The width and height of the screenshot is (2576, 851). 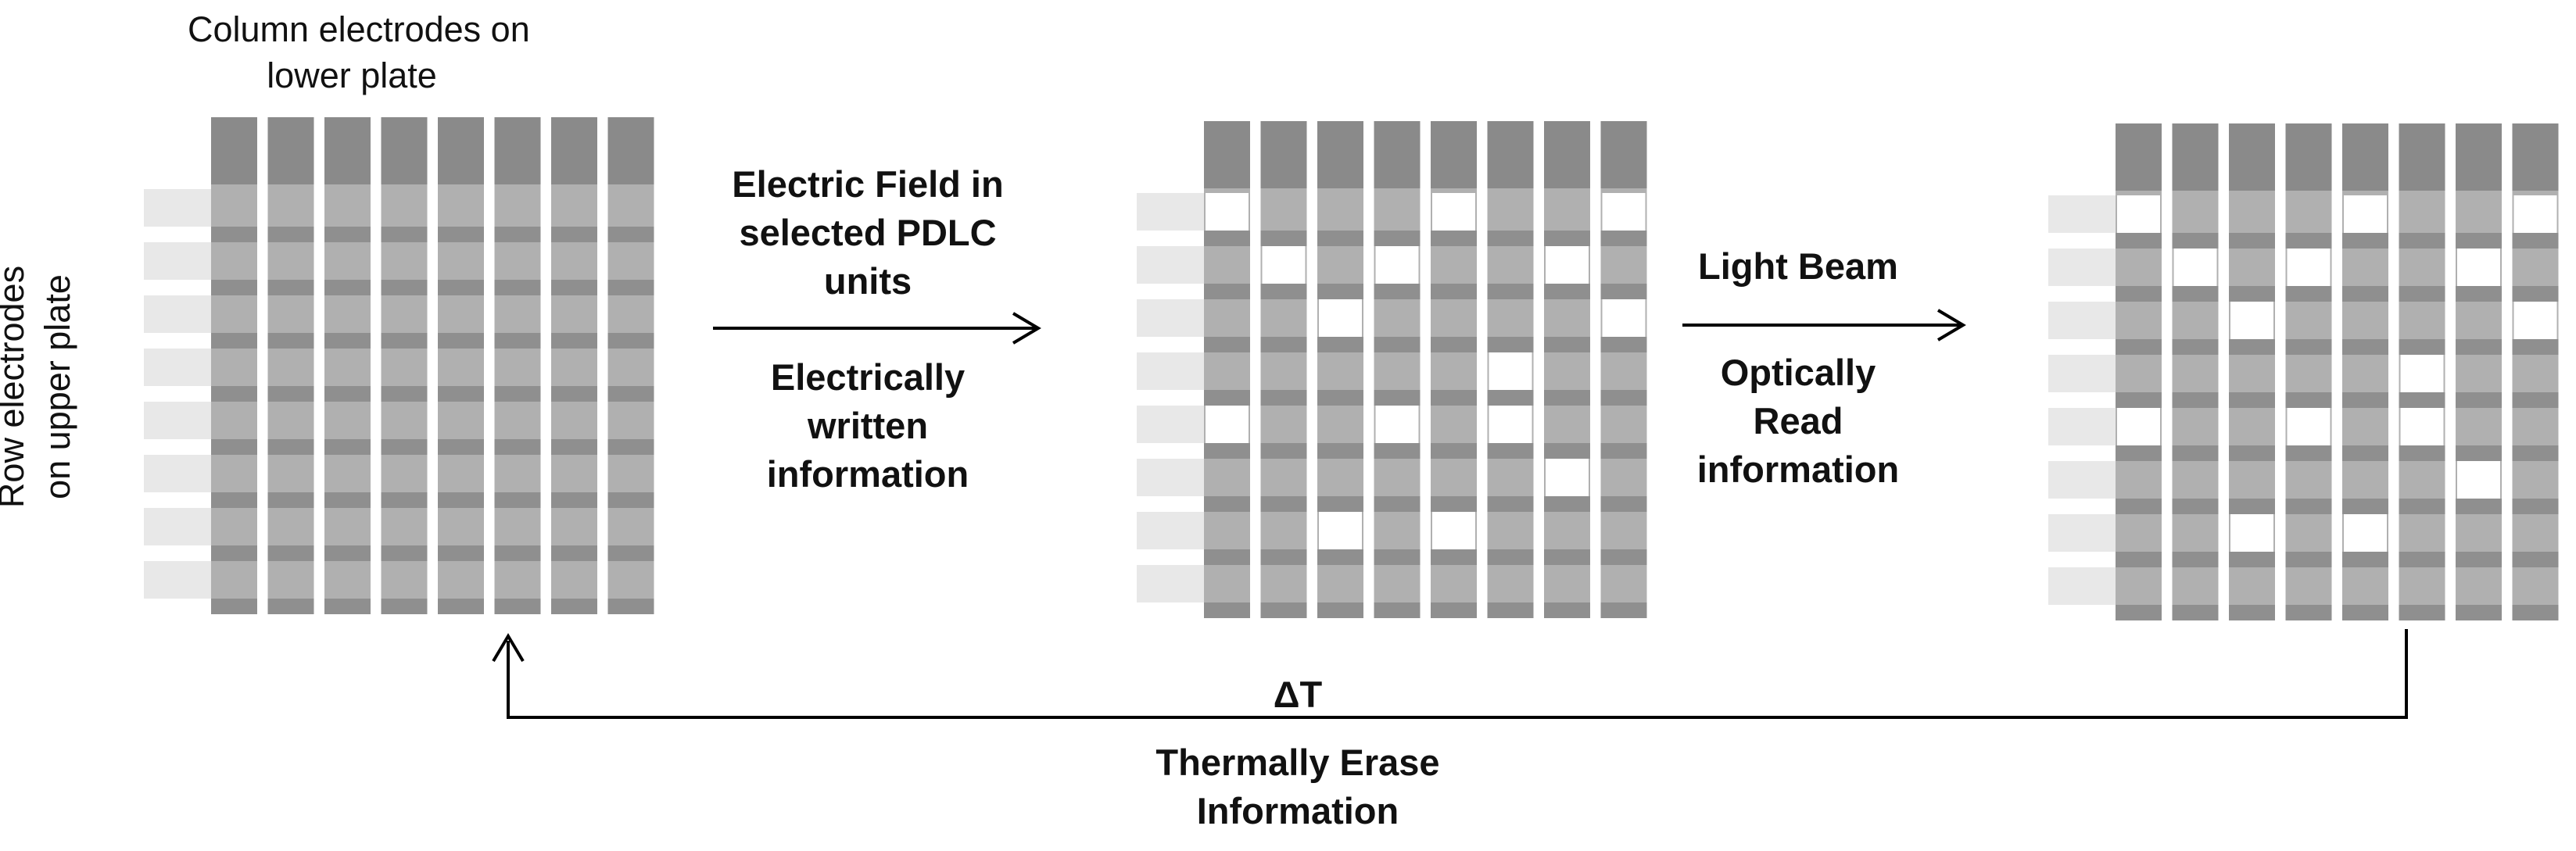 What do you see at coordinates (867, 425) in the screenshot?
I see `electrically-written-label: Electrically written information` at bounding box center [867, 425].